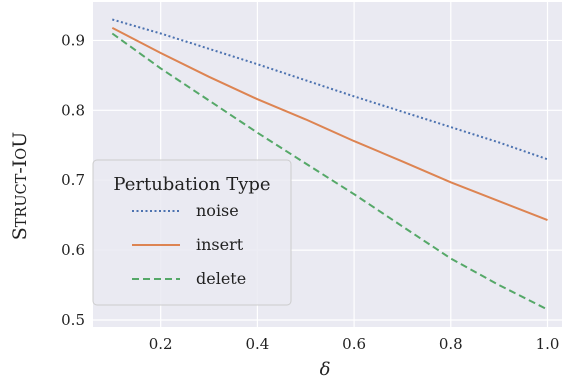 The height and width of the screenshot is (383, 565). I want to click on x-tick-label: 0.6, so click(354, 344).